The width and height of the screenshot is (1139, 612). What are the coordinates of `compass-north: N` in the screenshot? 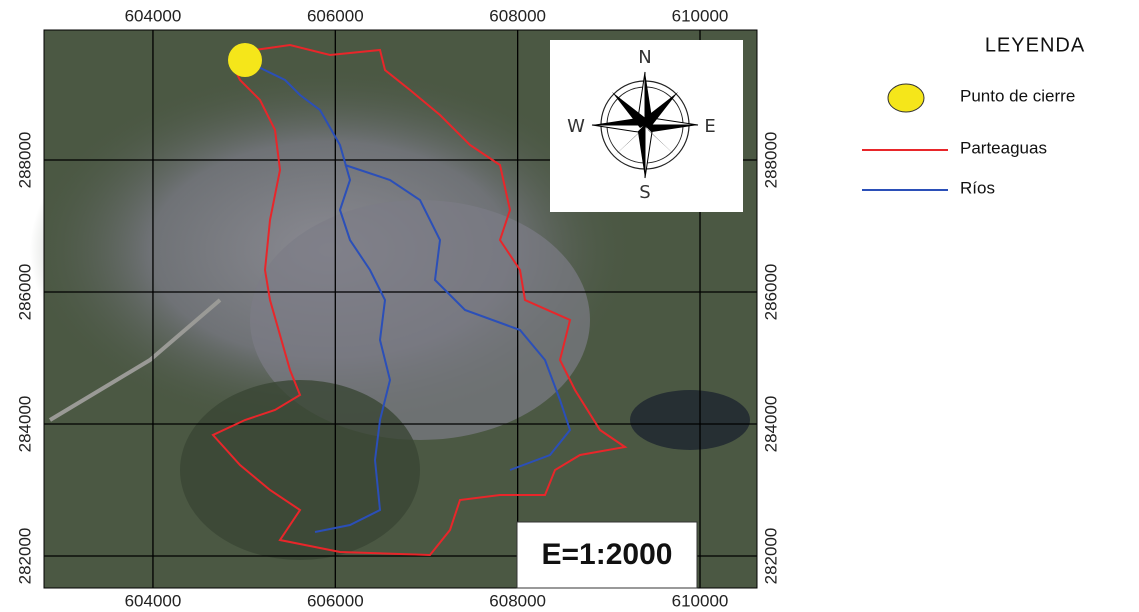 It's located at (644, 57).